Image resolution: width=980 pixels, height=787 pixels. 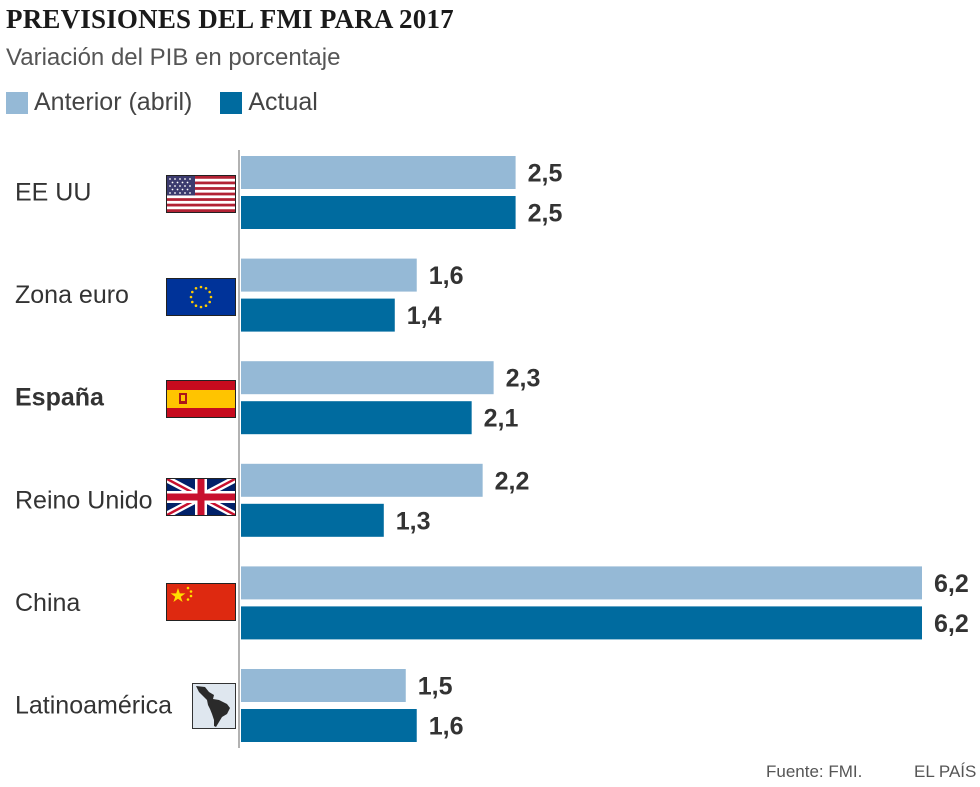 I want to click on bar-reino-unido-actual, so click(x=312, y=520).